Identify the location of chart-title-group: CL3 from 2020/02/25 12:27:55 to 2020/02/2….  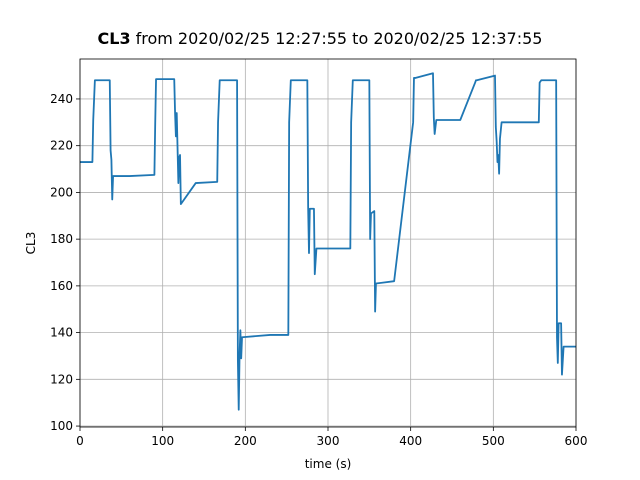
(320, 38).